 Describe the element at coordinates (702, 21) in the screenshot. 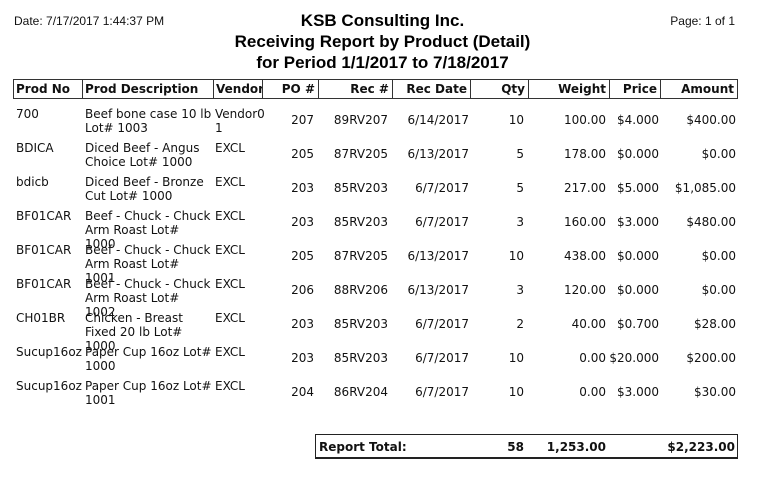

I see `page-number: Page: 1 of 1` at that location.